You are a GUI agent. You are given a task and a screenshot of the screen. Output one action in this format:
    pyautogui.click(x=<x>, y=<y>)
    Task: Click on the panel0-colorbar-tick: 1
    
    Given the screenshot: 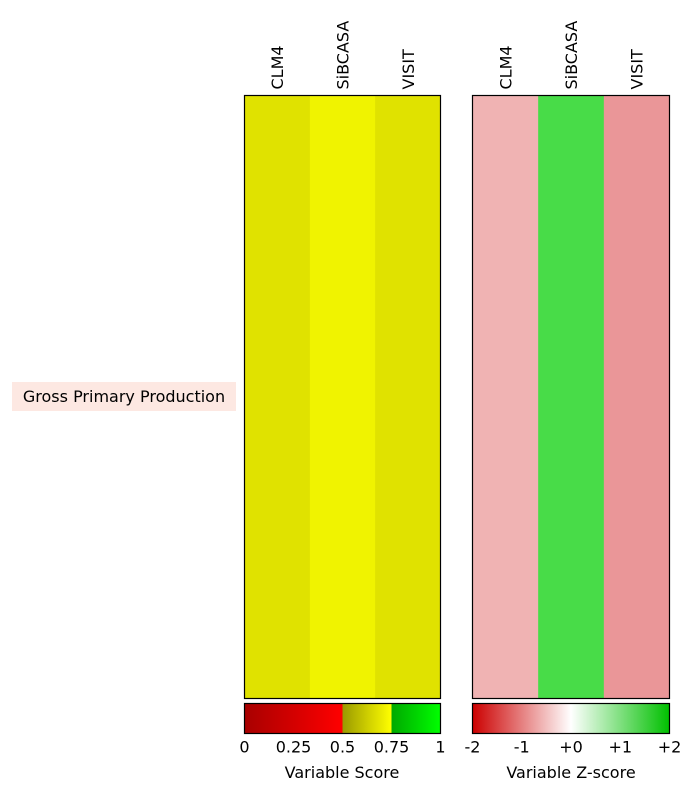 What is the action you would take?
    pyautogui.click(x=440, y=747)
    